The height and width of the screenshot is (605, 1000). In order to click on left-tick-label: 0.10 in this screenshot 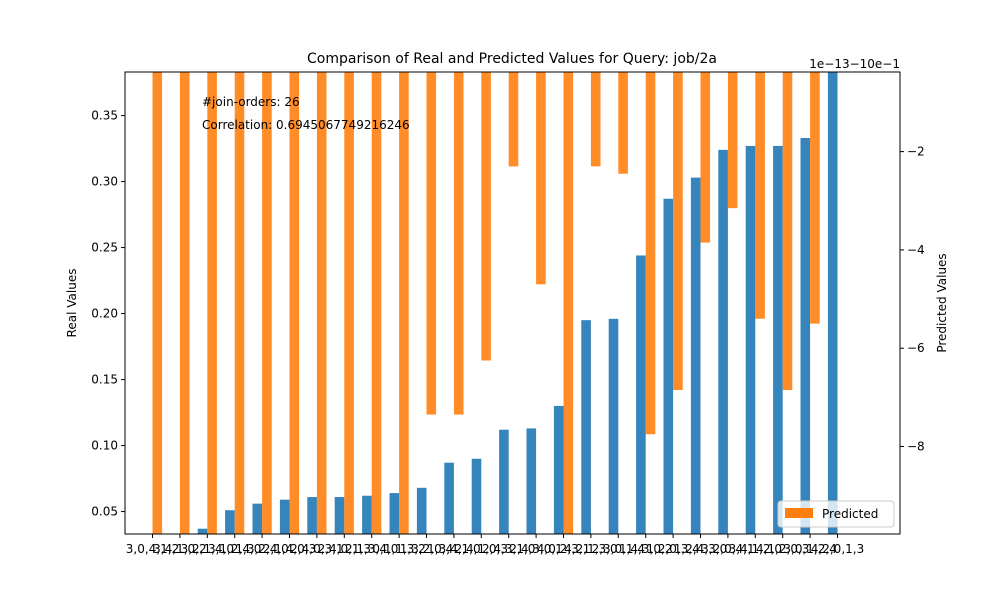, I will do `click(104, 446)`.